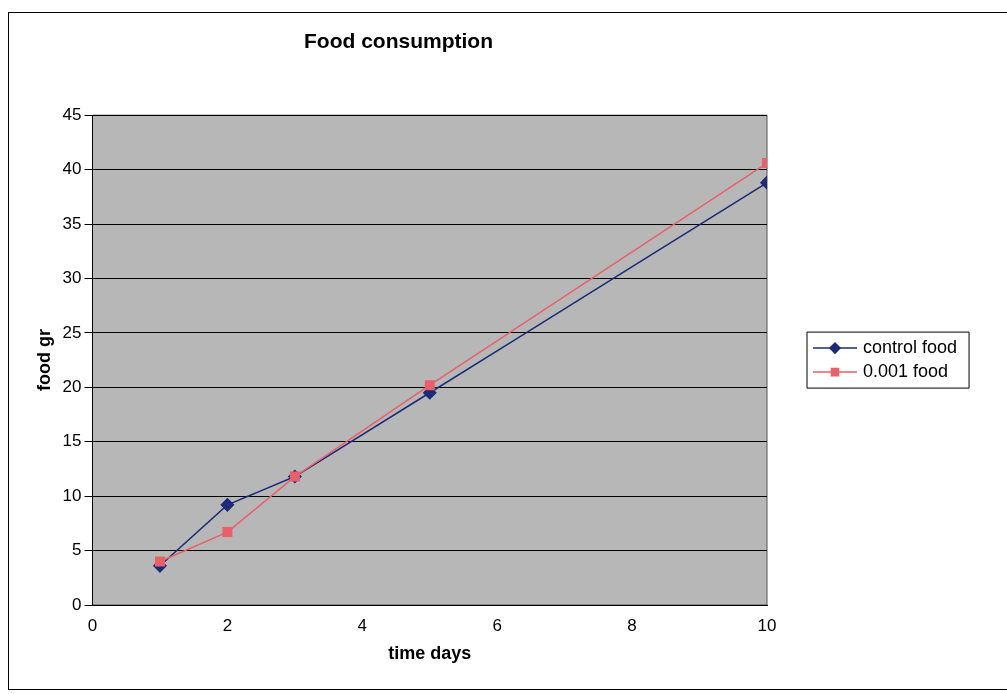 The image size is (1007, 694). Describe the element at coordinates (77, 550) in the screenshot. I see `y-tick-label: 5` at that location.